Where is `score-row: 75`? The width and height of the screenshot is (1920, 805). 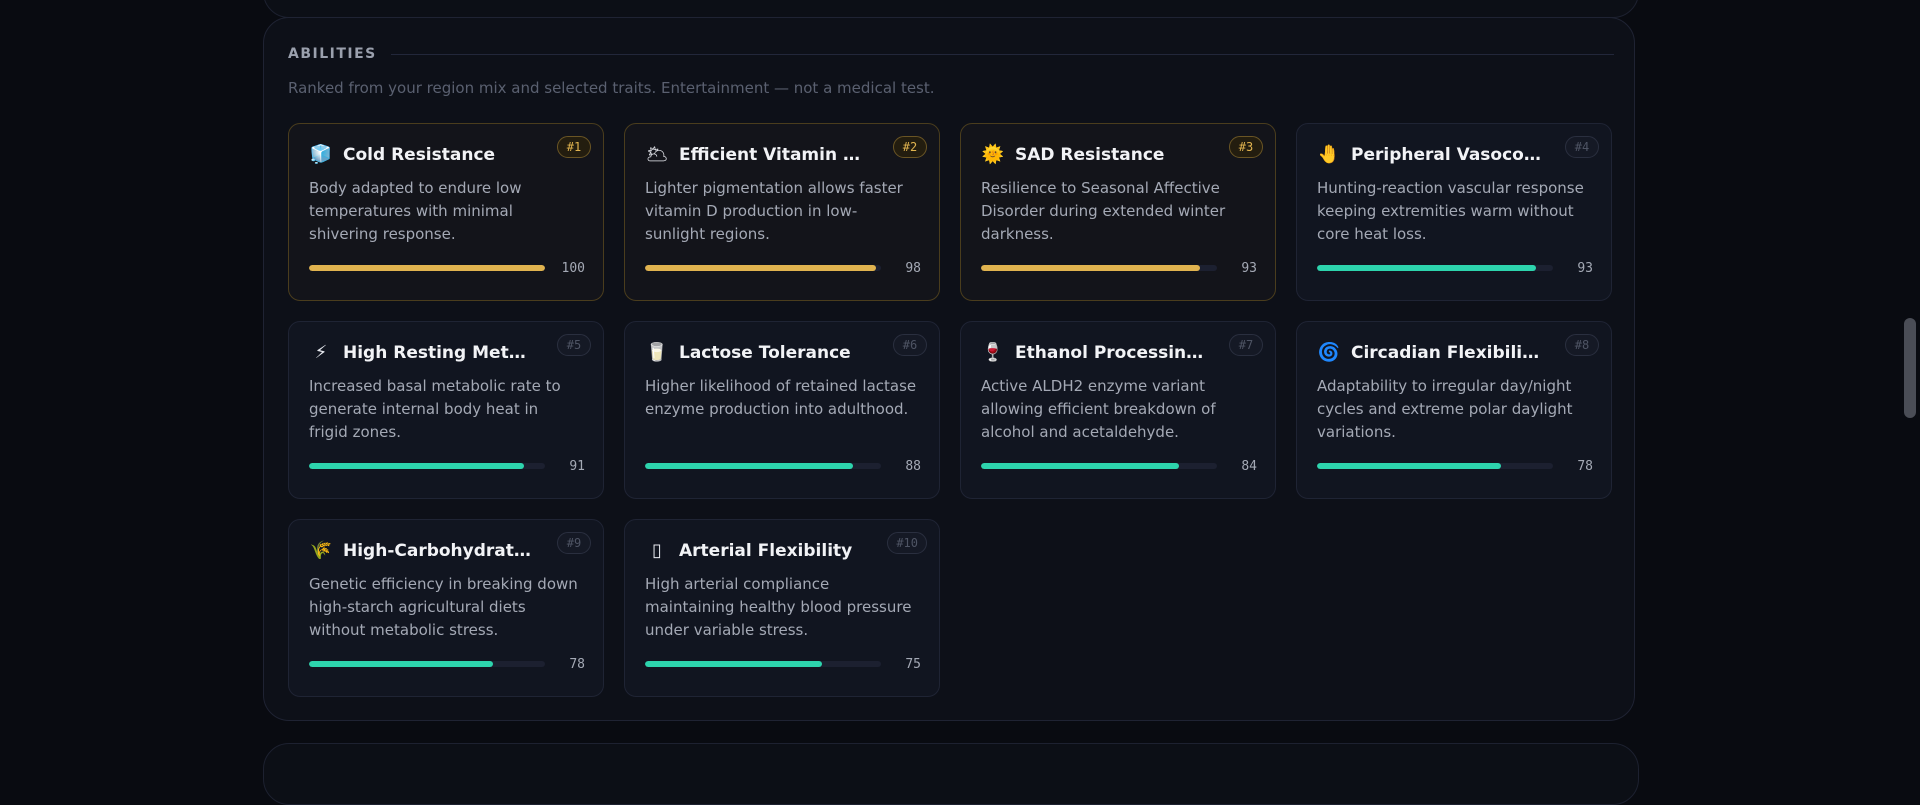 score-row: 75 is located at coordinates (783, 664).